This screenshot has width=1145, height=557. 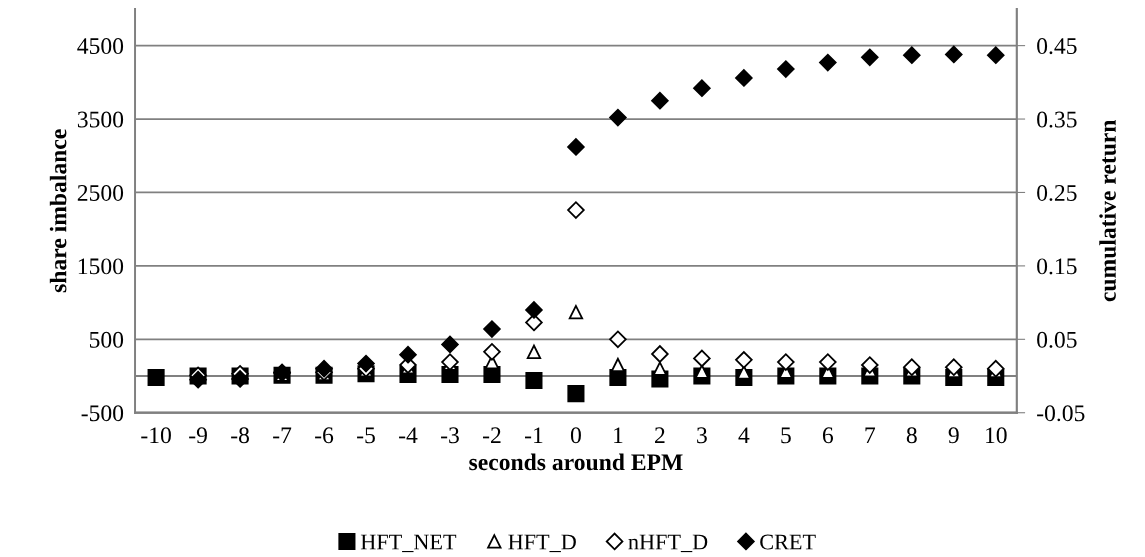 What do you see at coordinates (953, 435) in the screenshot?
I see `x-tick-label: 9` at bounding box center [953, 435].